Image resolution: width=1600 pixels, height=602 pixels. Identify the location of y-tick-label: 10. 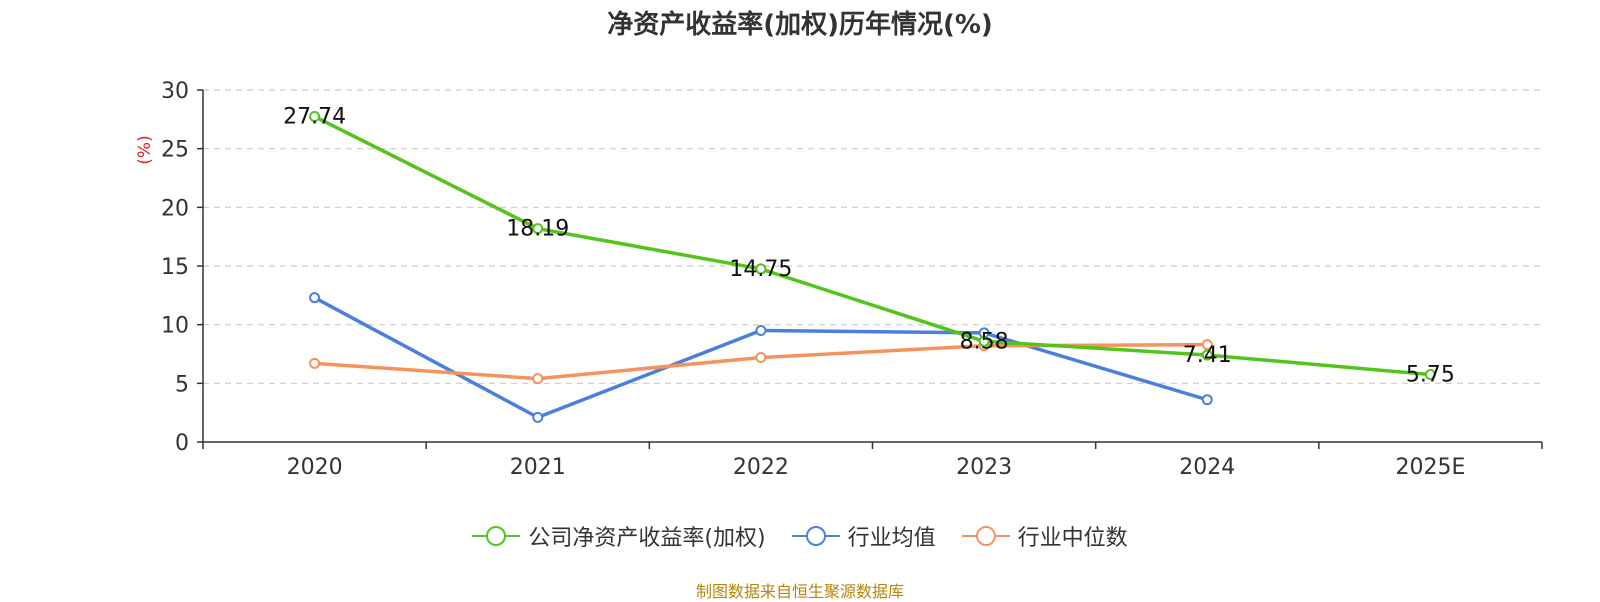
(175, 326).